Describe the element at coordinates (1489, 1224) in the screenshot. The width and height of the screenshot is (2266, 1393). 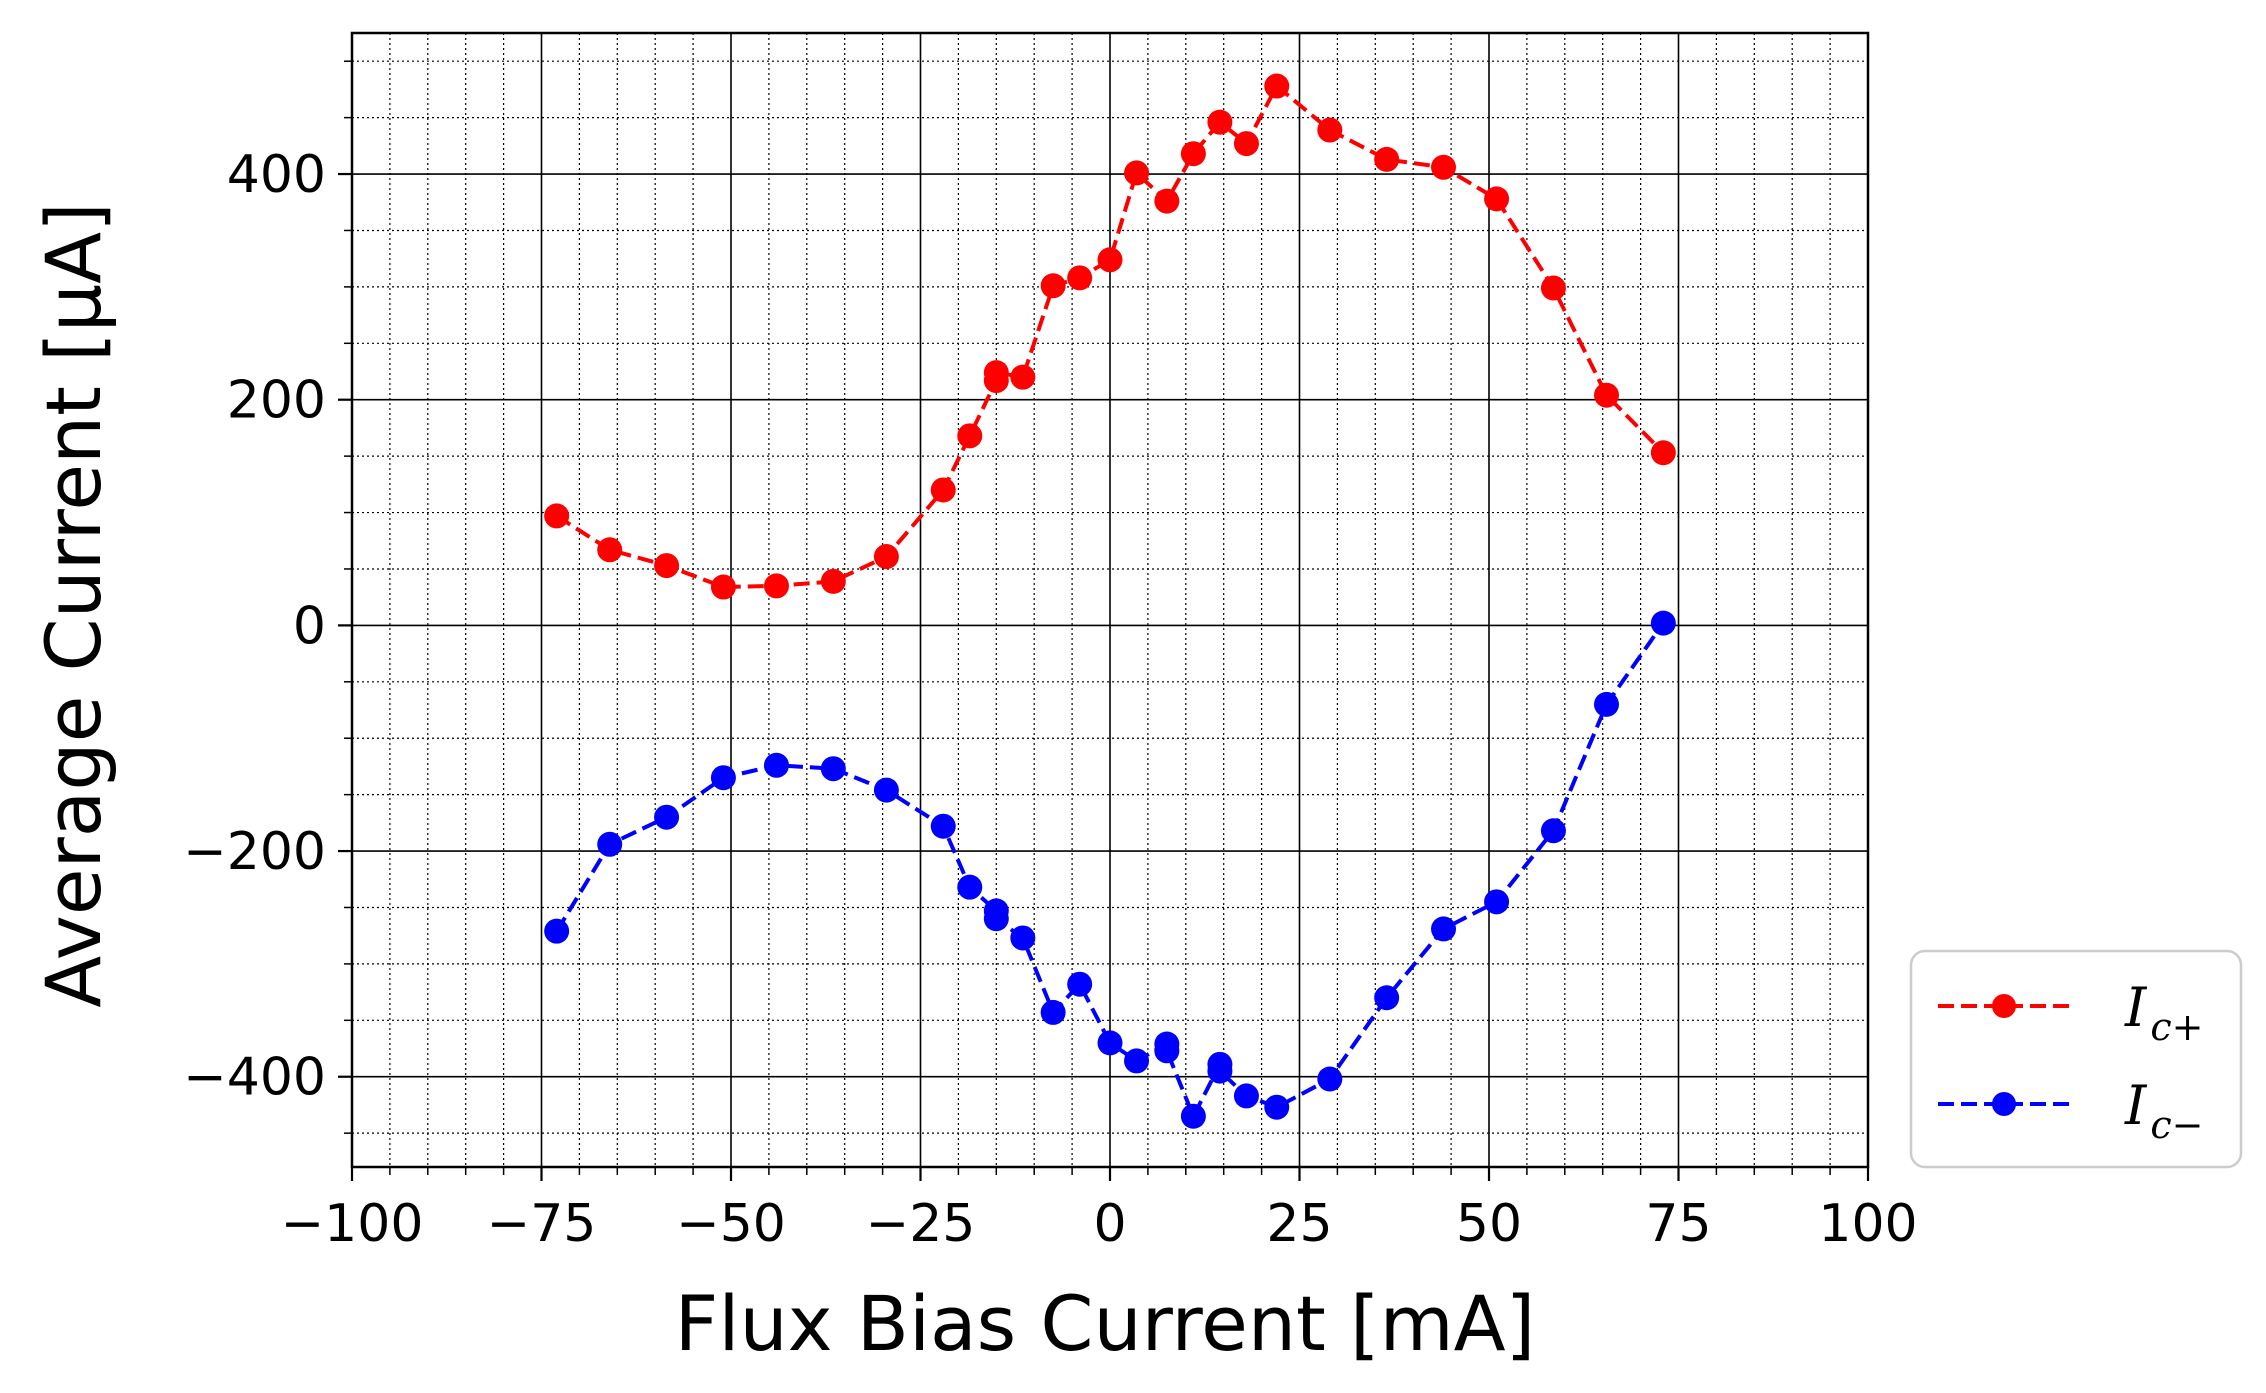
I see `x-tick-label: 50` at that location.